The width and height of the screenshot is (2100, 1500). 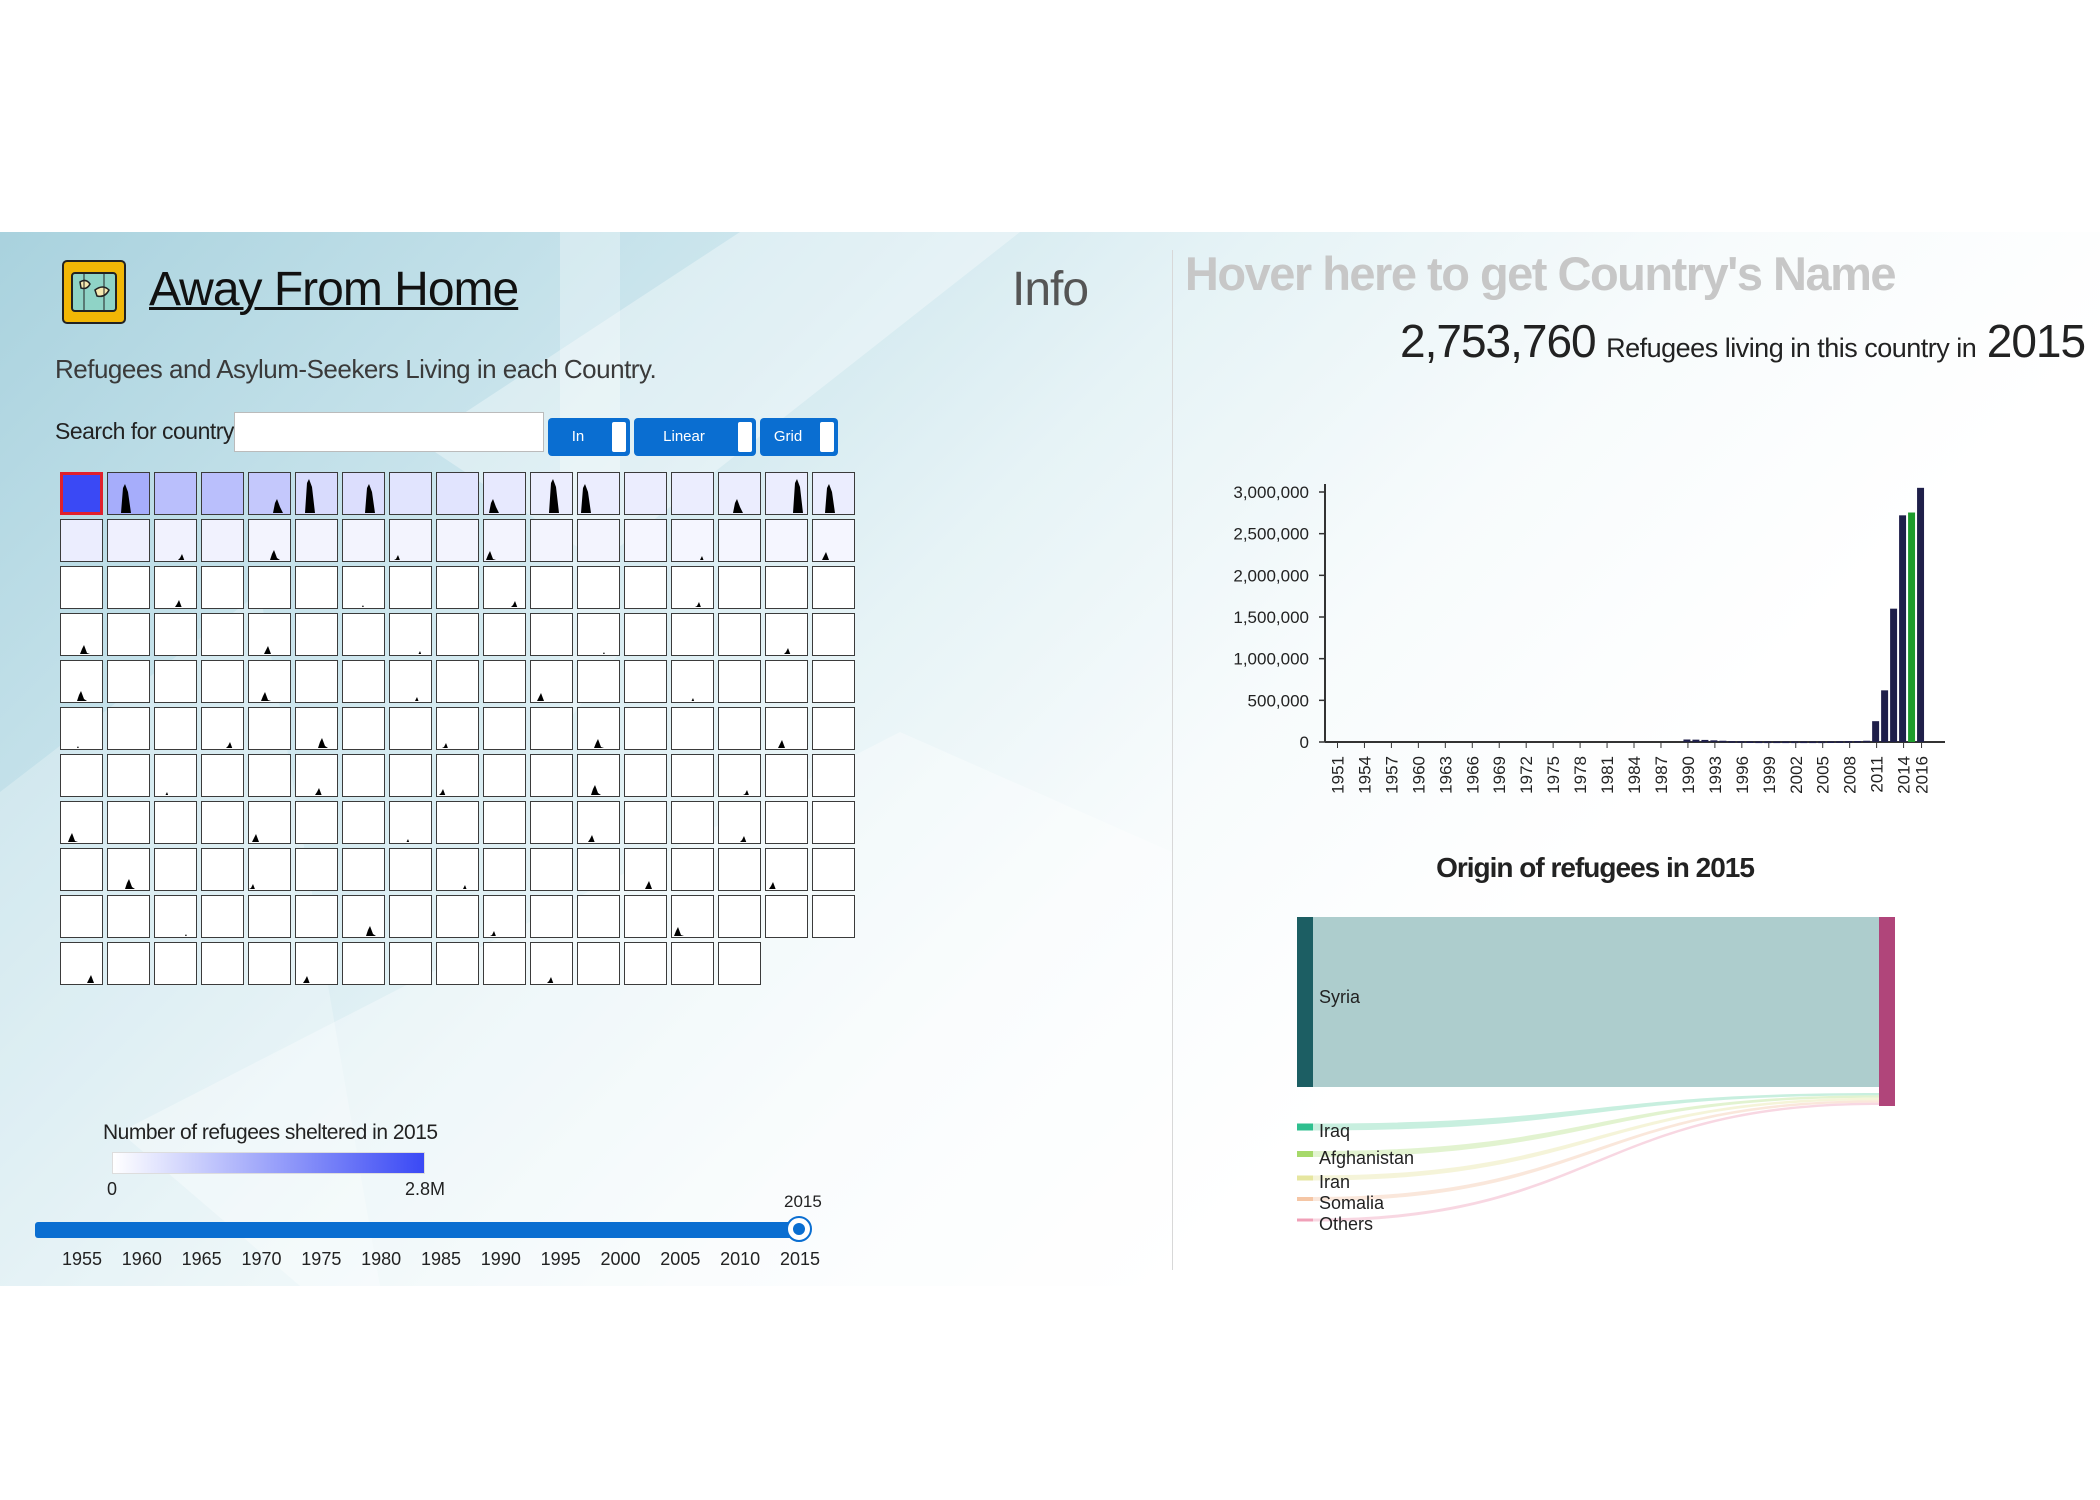 What do you see at coordinates (1887, 1011) in the screenshot?
I see `sankey-target-node` at bounding box center [1887, 1011].